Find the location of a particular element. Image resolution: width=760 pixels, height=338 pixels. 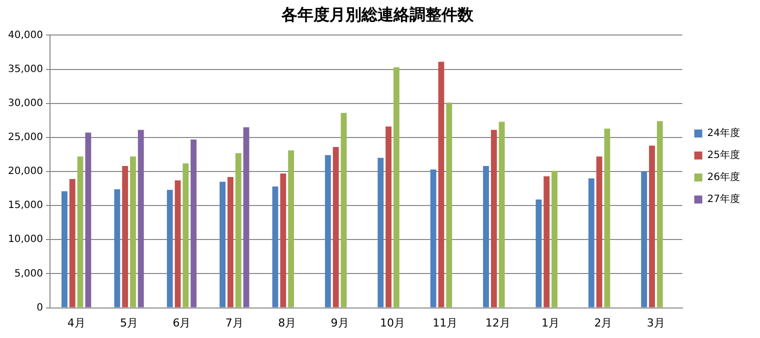

x-tick-label: 5月 is located at coordinates (129, 323).